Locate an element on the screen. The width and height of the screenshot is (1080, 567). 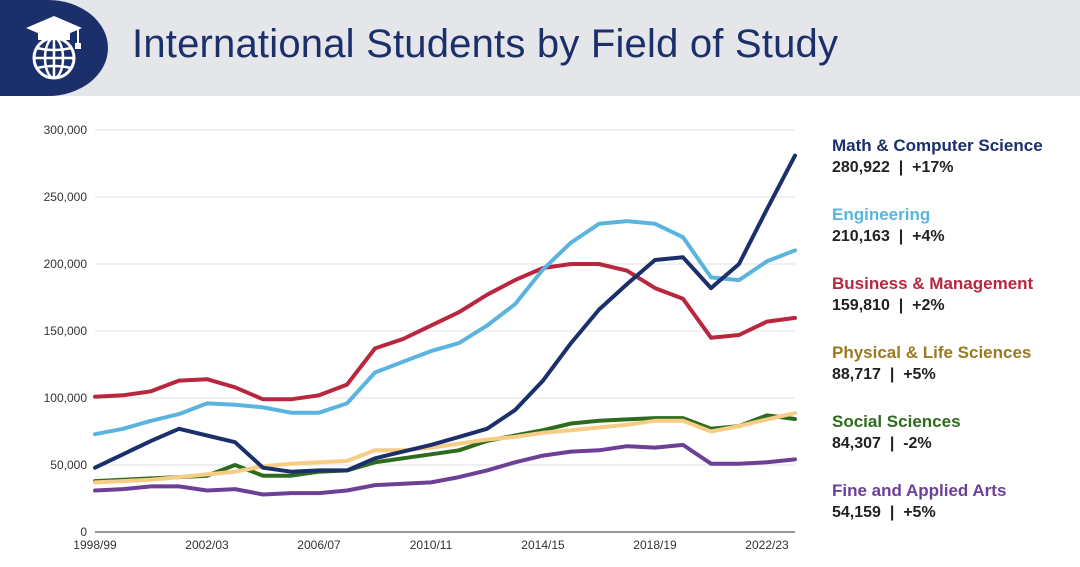
y-tick-label: 250,000 is located at coordinates (66, 197).